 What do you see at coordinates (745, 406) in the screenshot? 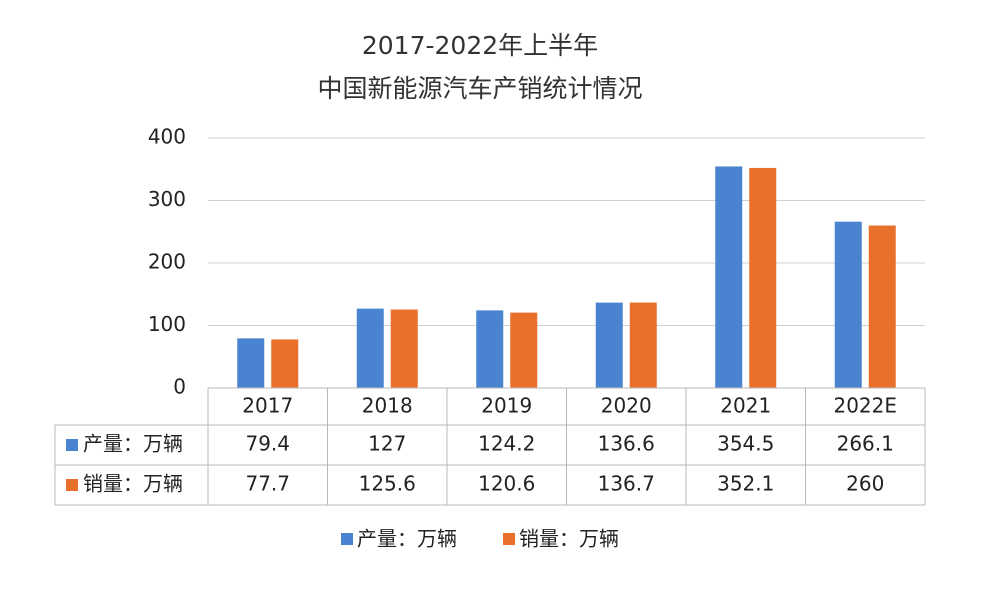
I see `x-tick-label: 2021` at bounding box center [745, 406].